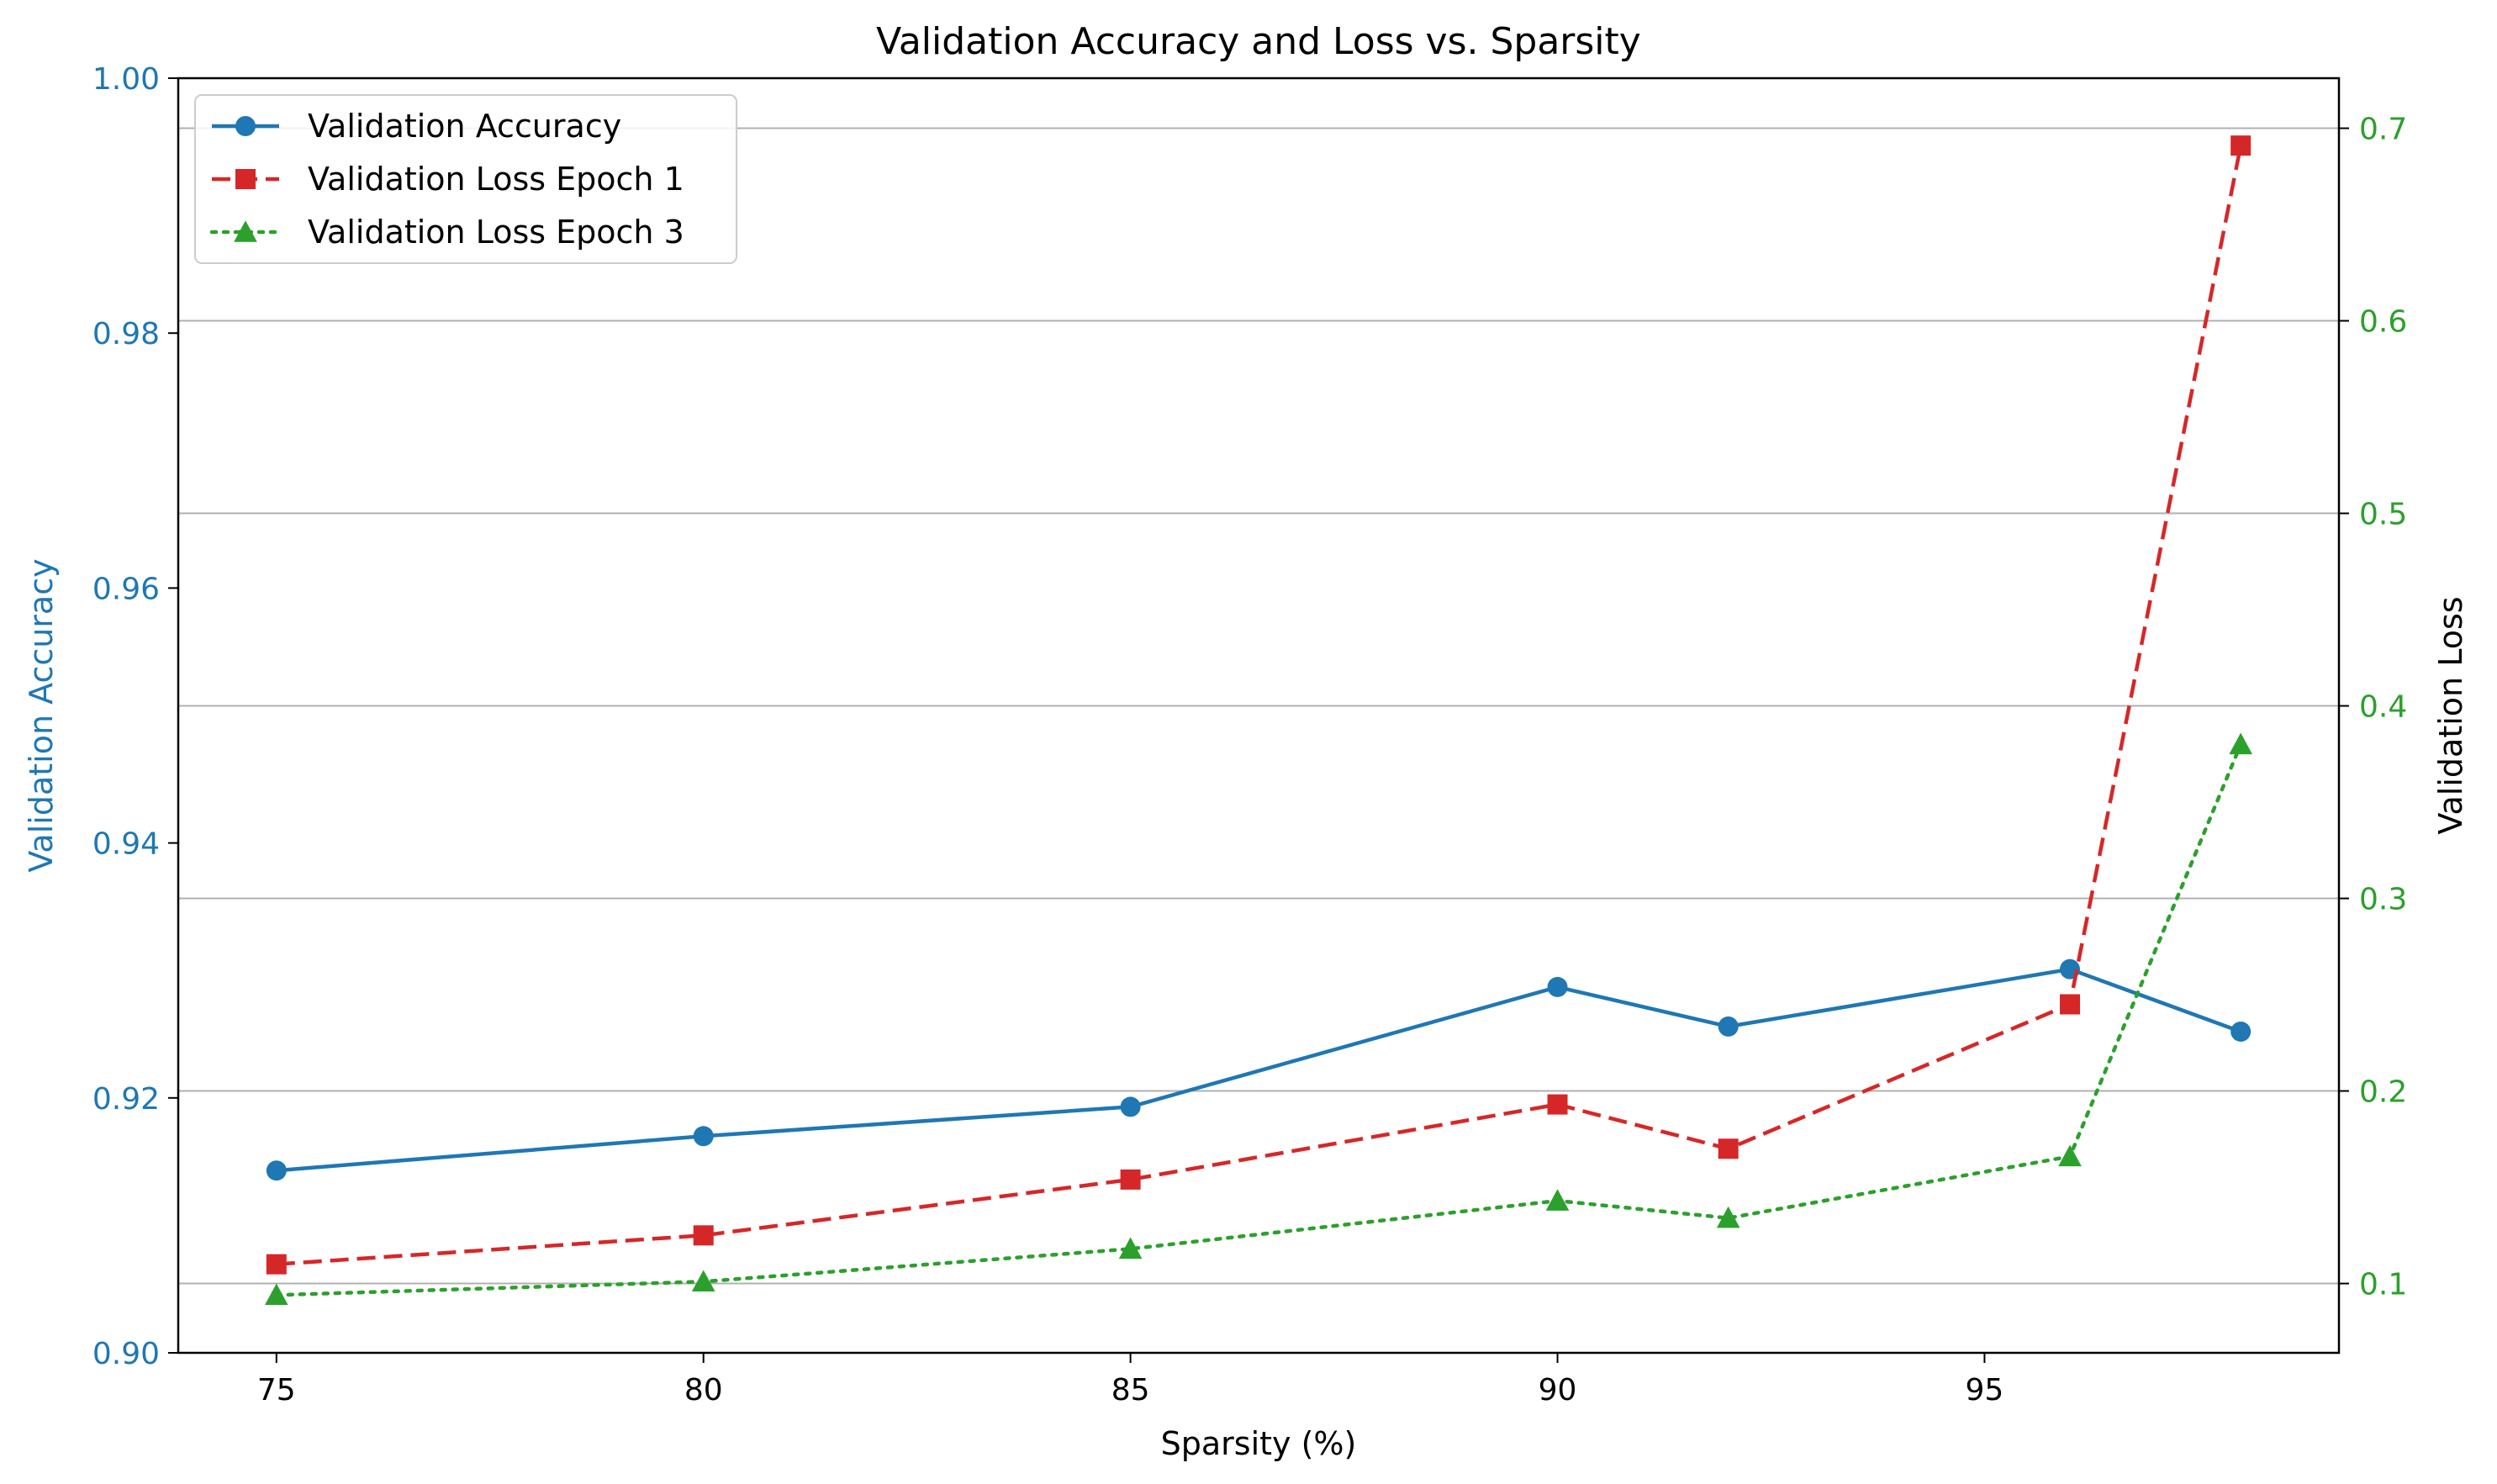 Image resolution: width=2497 pixels, height=1484 pixels. I want to click on x-tick-label: 95, so click(1985, 1390).